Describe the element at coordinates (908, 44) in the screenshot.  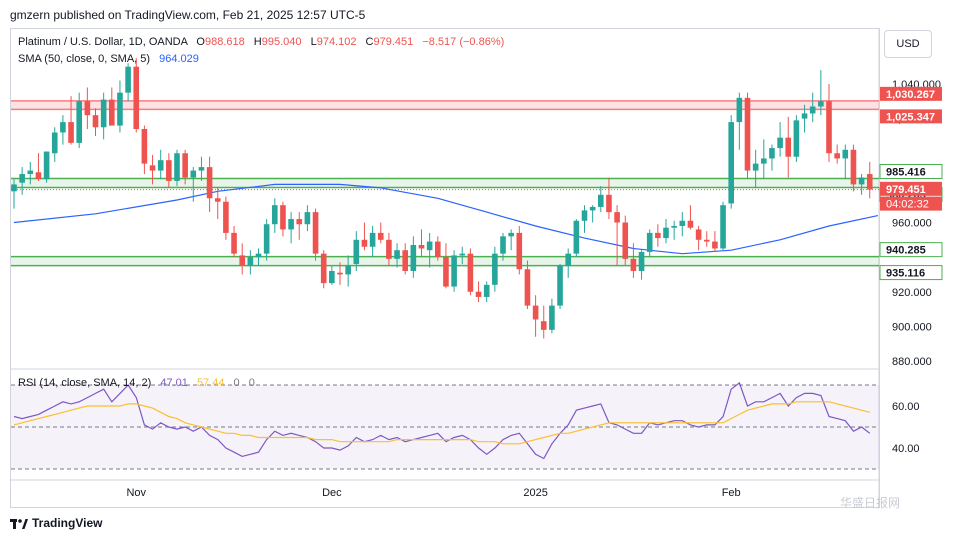
I see `currency-button: USD` at that location.